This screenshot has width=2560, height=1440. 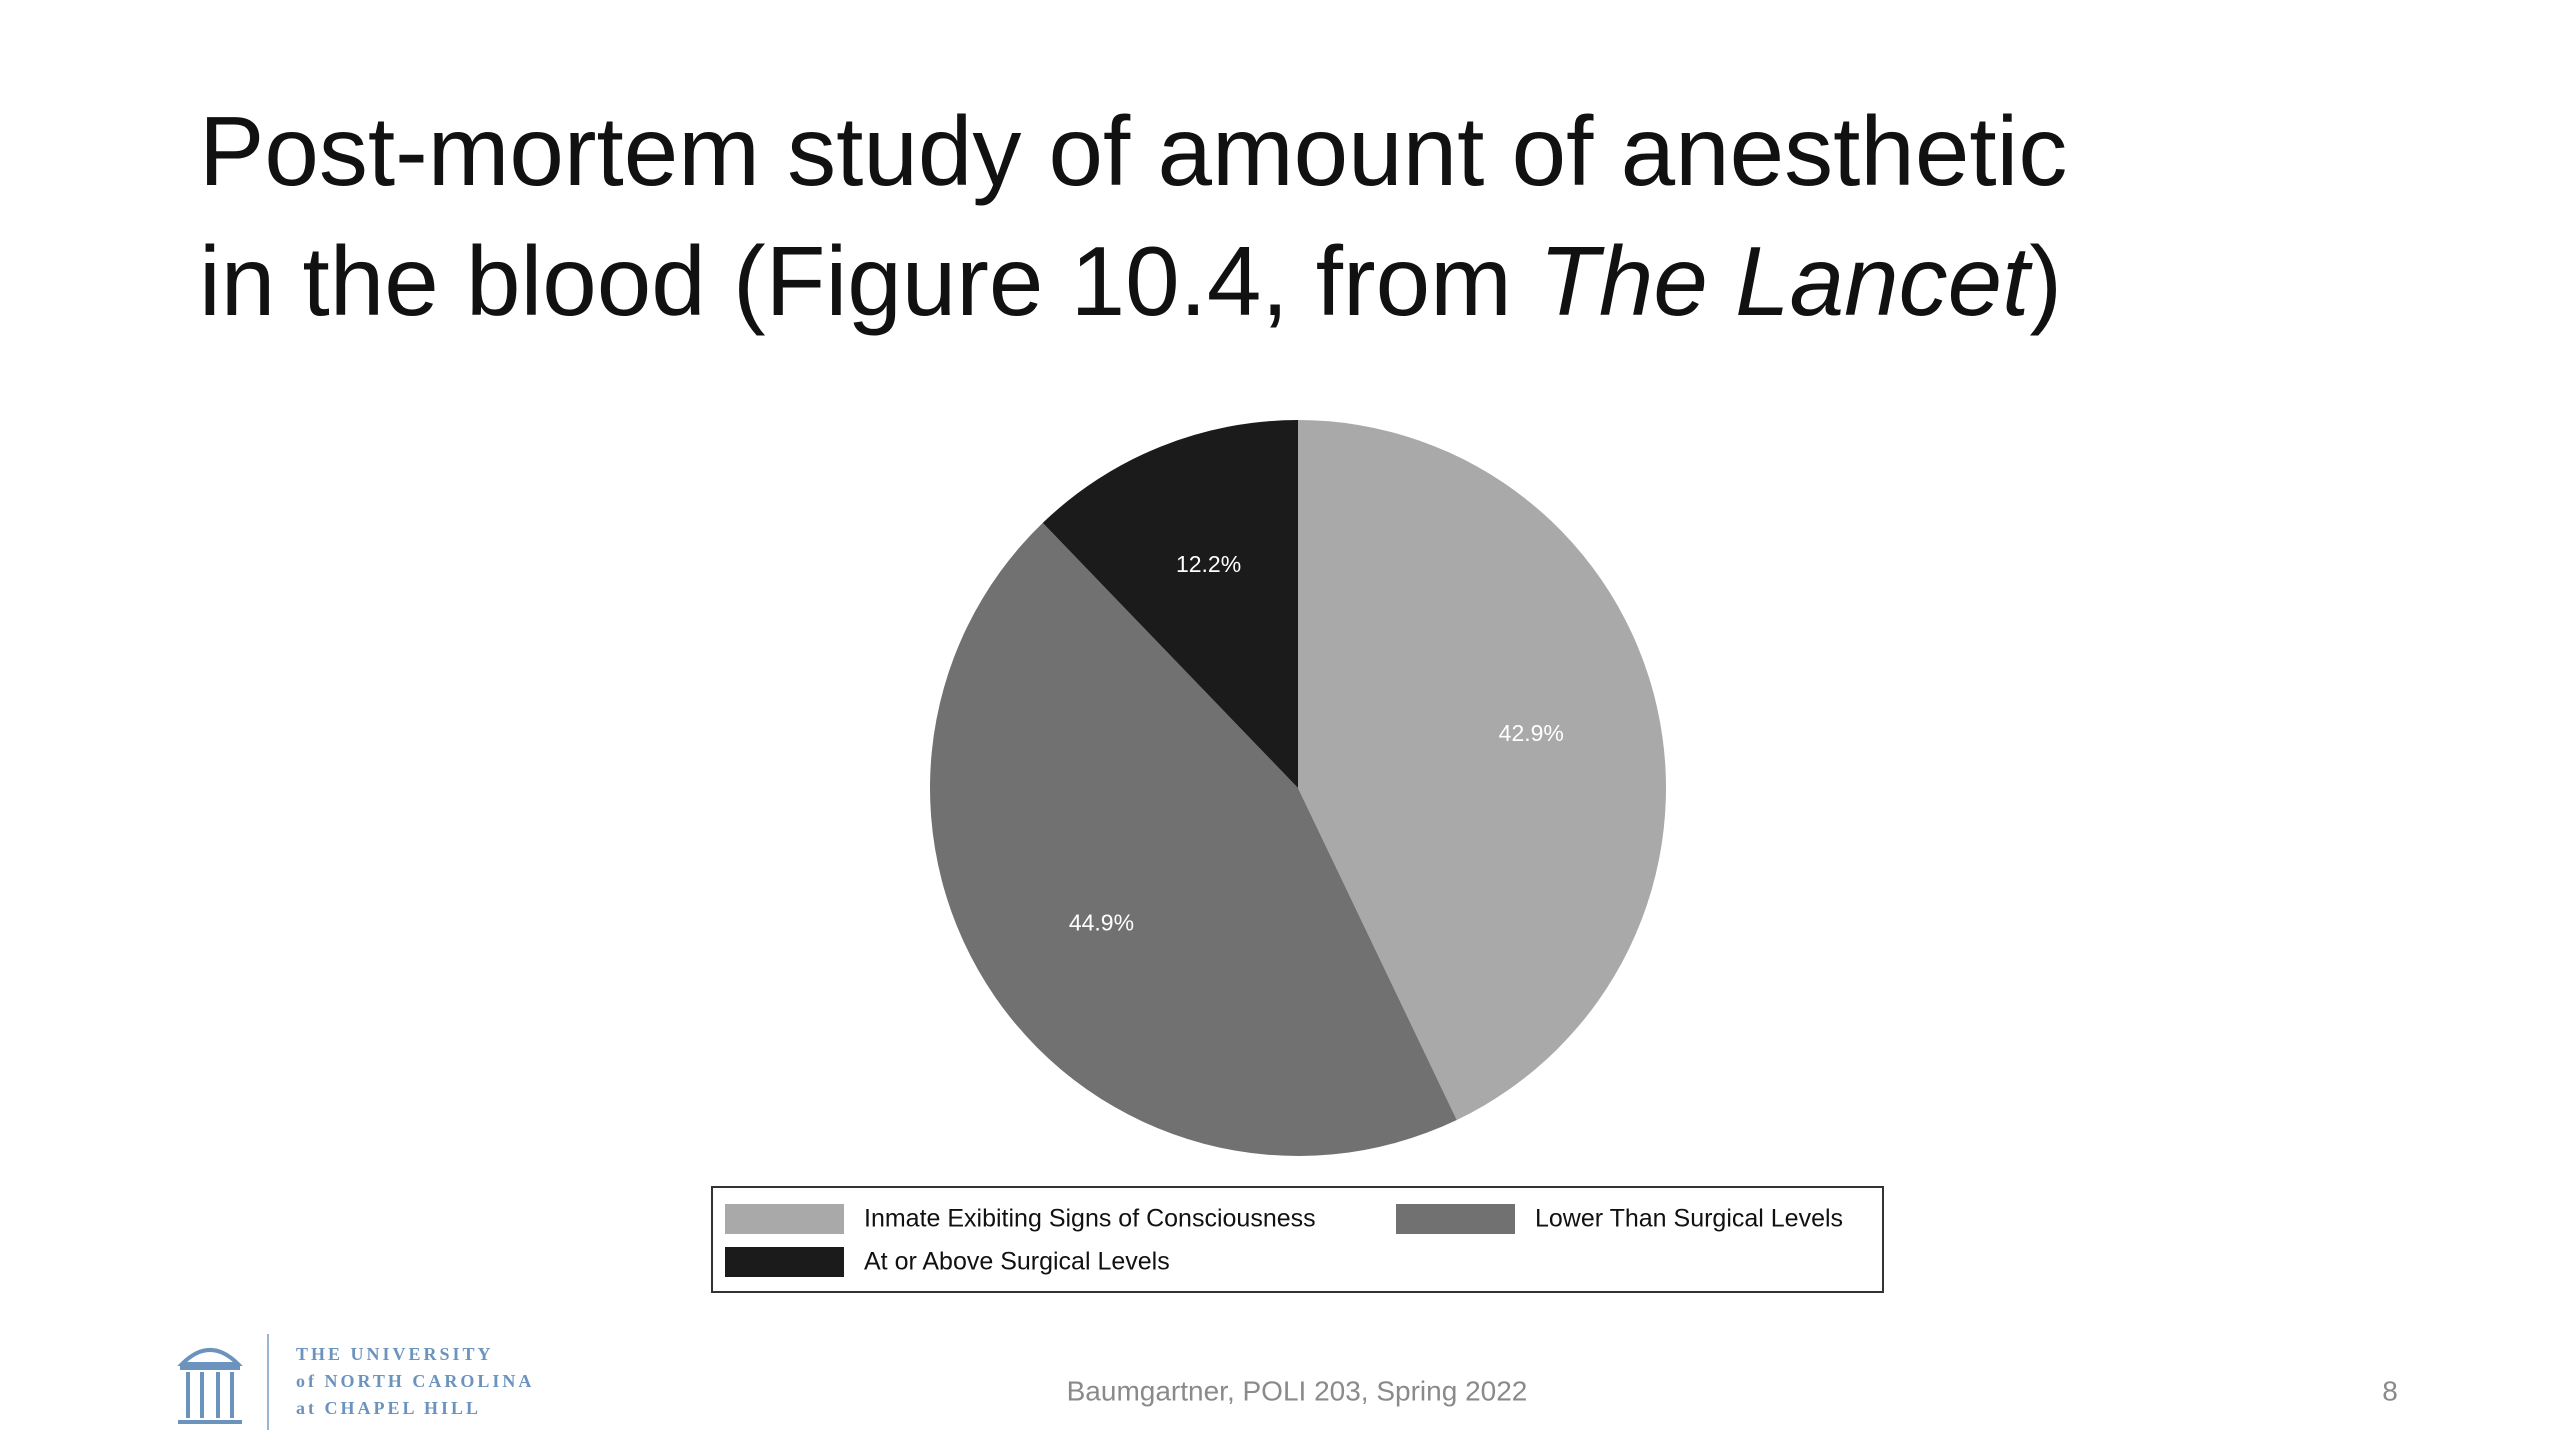 I want to click on logo-line: of NORTH CAROLINA, so click(x=415, y=1381).